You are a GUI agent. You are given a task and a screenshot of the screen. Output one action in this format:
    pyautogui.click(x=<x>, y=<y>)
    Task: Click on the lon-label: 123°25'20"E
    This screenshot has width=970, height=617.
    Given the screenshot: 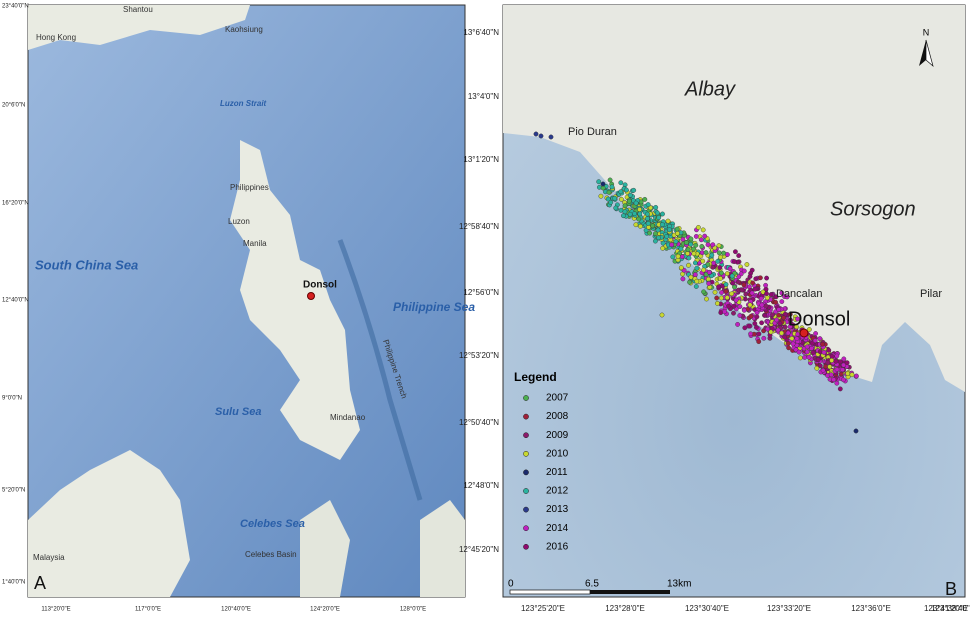 What is the action you would take?
    pyautogui.click(x=543, y=608)
    